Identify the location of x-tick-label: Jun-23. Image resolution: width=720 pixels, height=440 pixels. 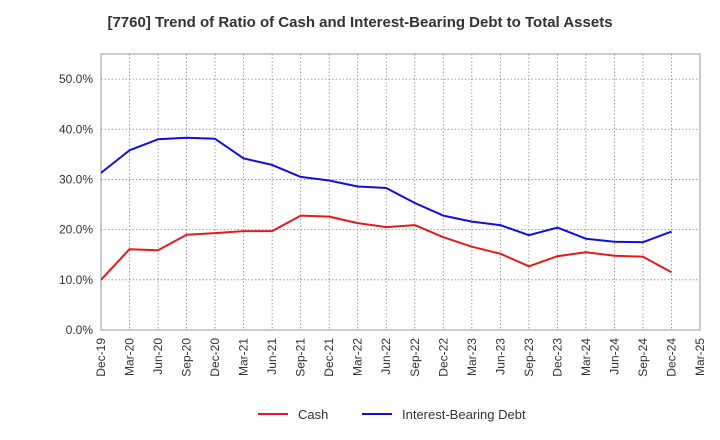
(500, 356).